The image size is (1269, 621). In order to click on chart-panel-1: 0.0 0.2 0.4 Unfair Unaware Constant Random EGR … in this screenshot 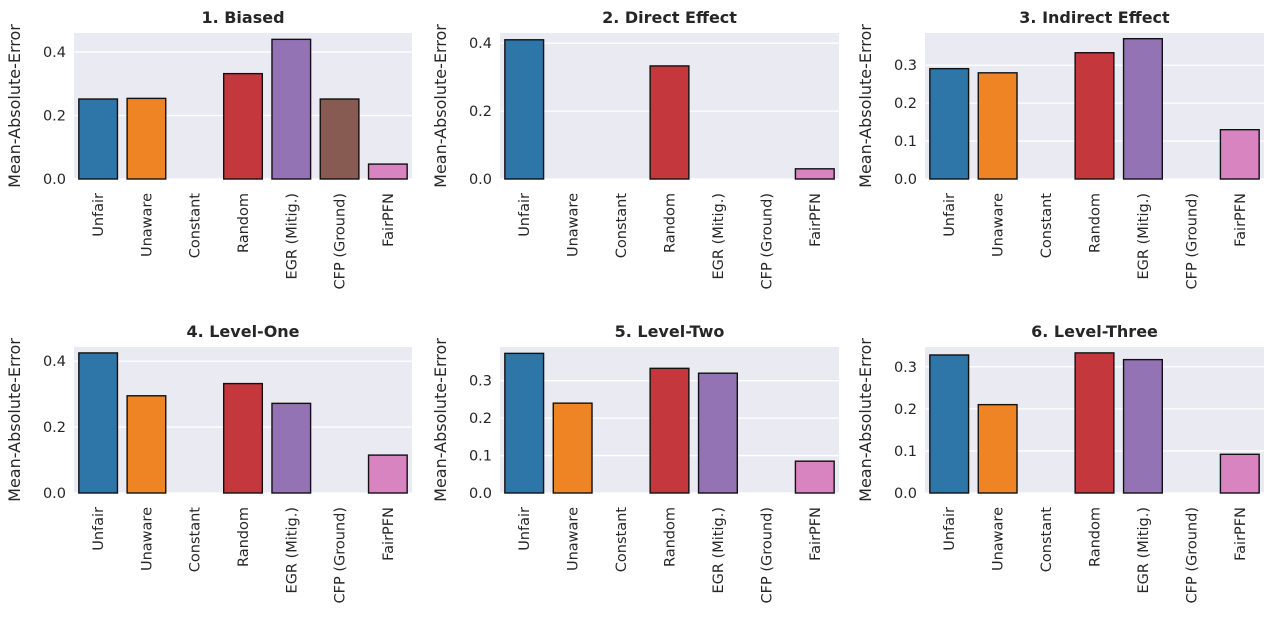, I will do `click(208, 148)`.